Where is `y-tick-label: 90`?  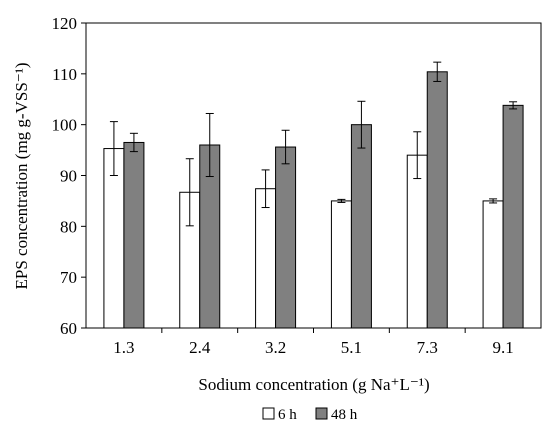 y-tick-label: 90 is located at coordinates (68, 176).